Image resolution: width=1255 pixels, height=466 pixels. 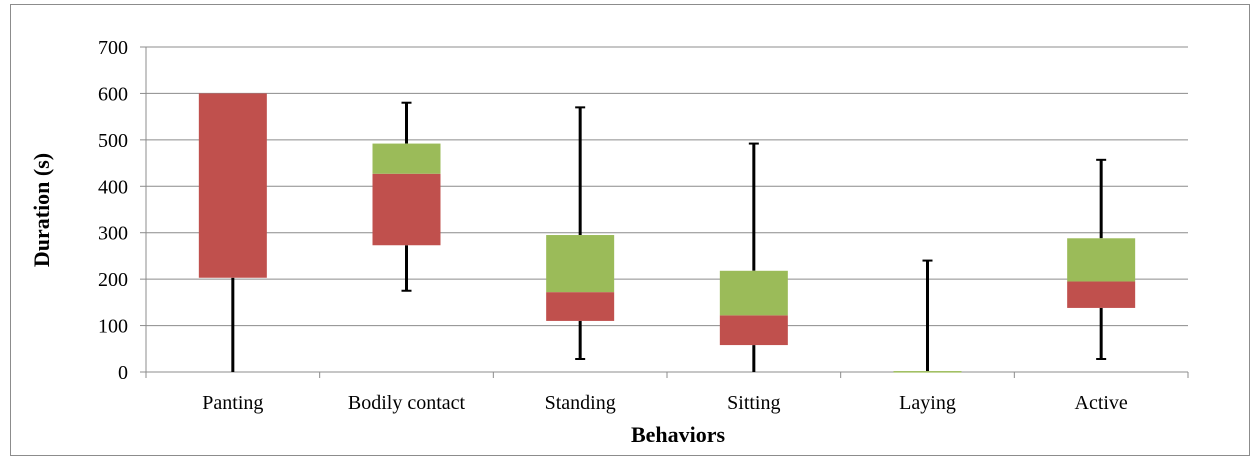 I want to click on y-tick-label: 0, so click(x=123, y=373).